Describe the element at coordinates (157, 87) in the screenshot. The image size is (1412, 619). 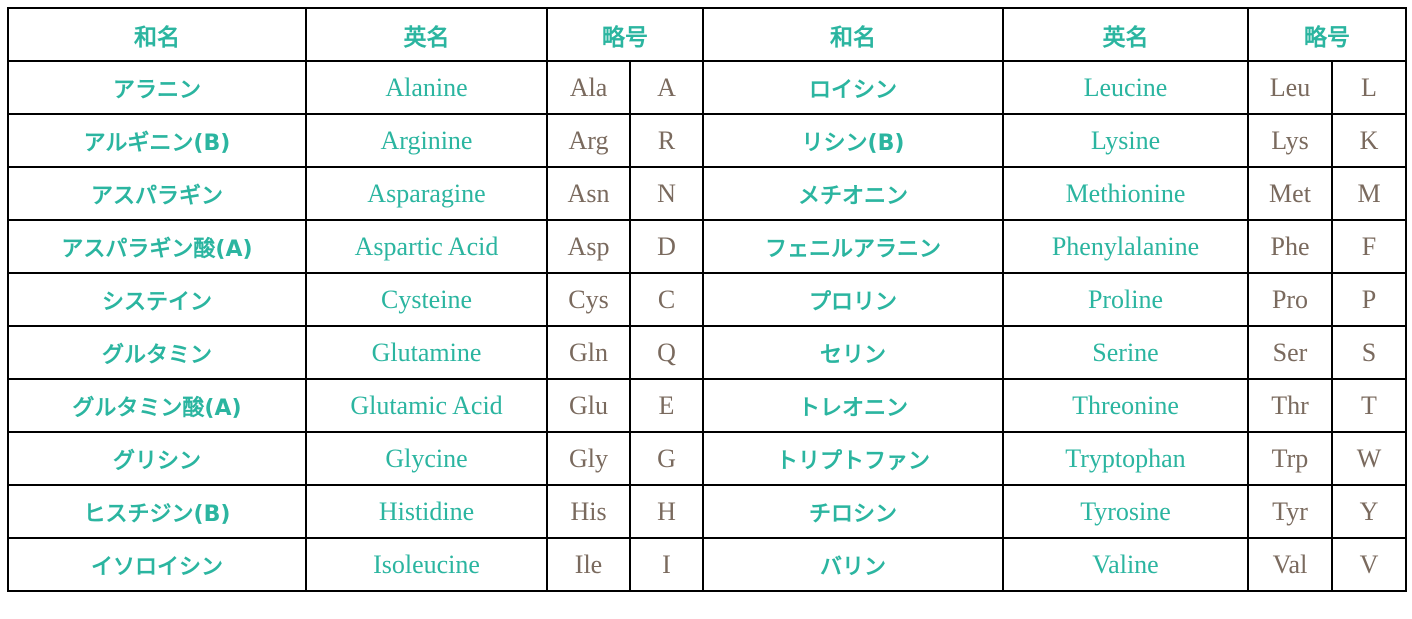
I see `japanese-name-cell: アラニン` at that location.